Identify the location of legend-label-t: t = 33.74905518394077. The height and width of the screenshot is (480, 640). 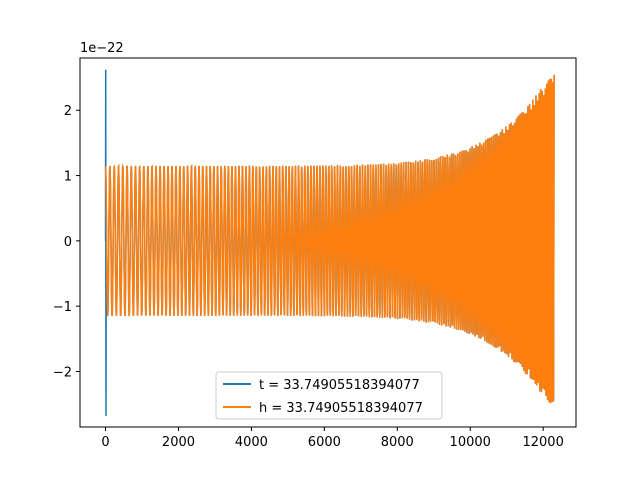
(339, 385).